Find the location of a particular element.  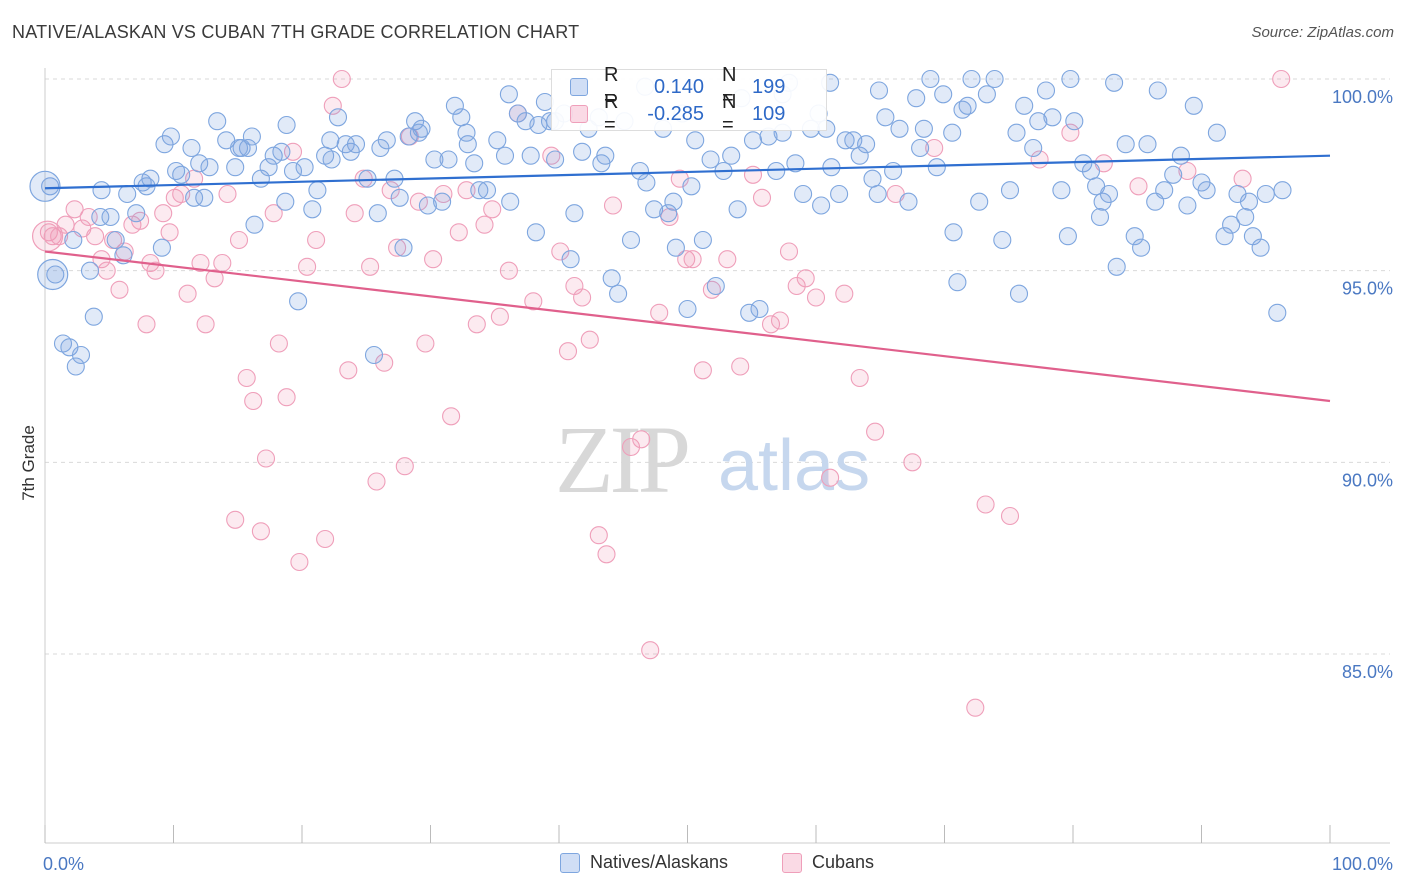

legend-r-value: -0.285 is located at coordinates (675, 113).